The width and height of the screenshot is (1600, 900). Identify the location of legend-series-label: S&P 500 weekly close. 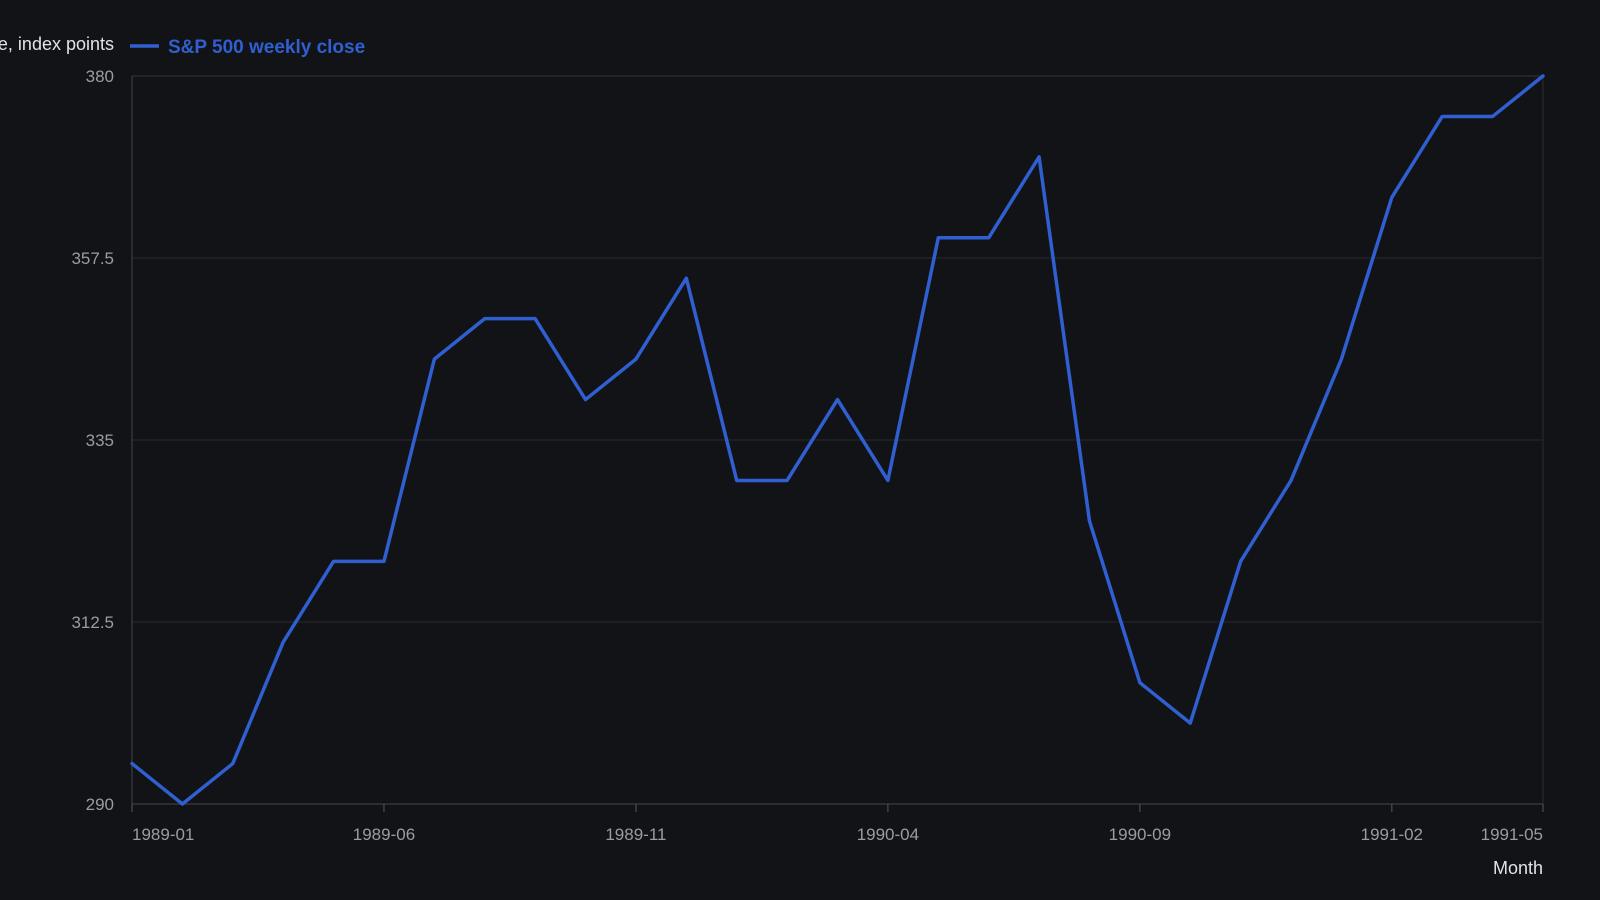
(266, 47).